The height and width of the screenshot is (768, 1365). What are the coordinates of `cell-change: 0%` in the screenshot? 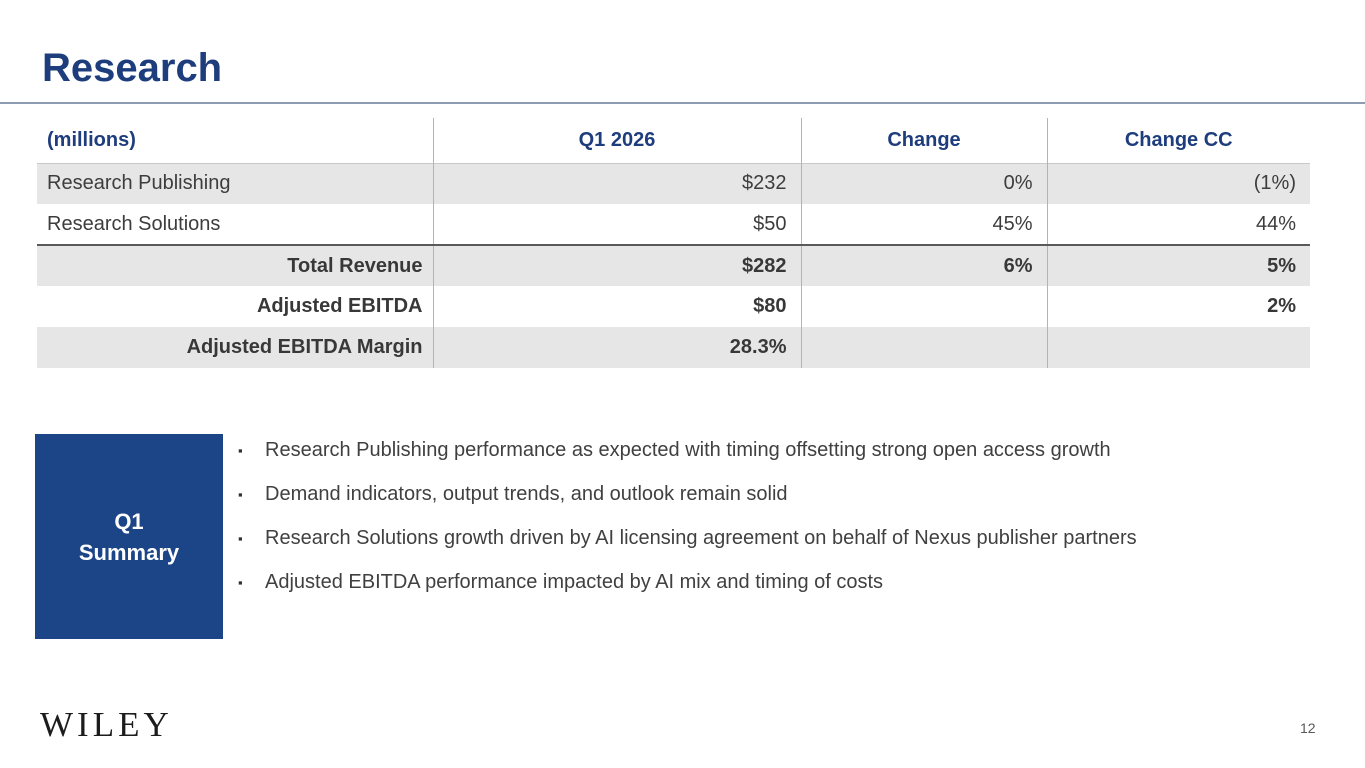 It's located at (923, 183).